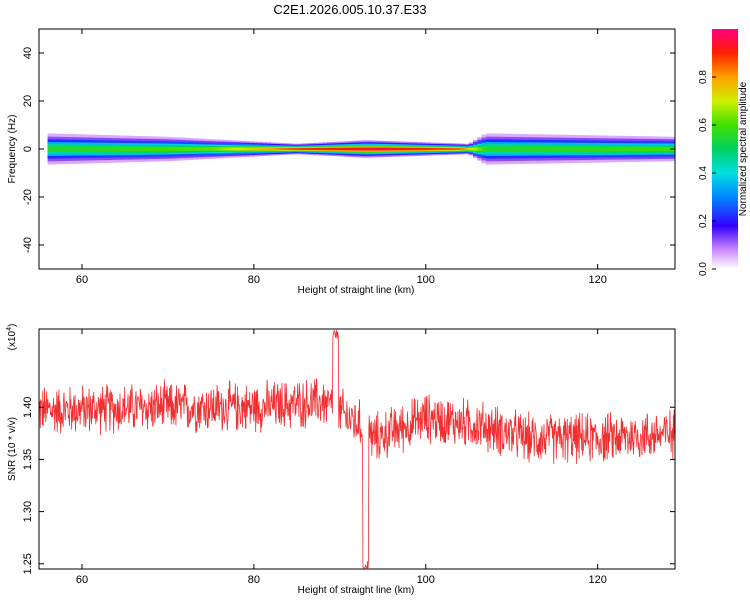  Describe the element at coordinates (28, 149) in the screenshot. I see `y-tick-label: 0` at that location.